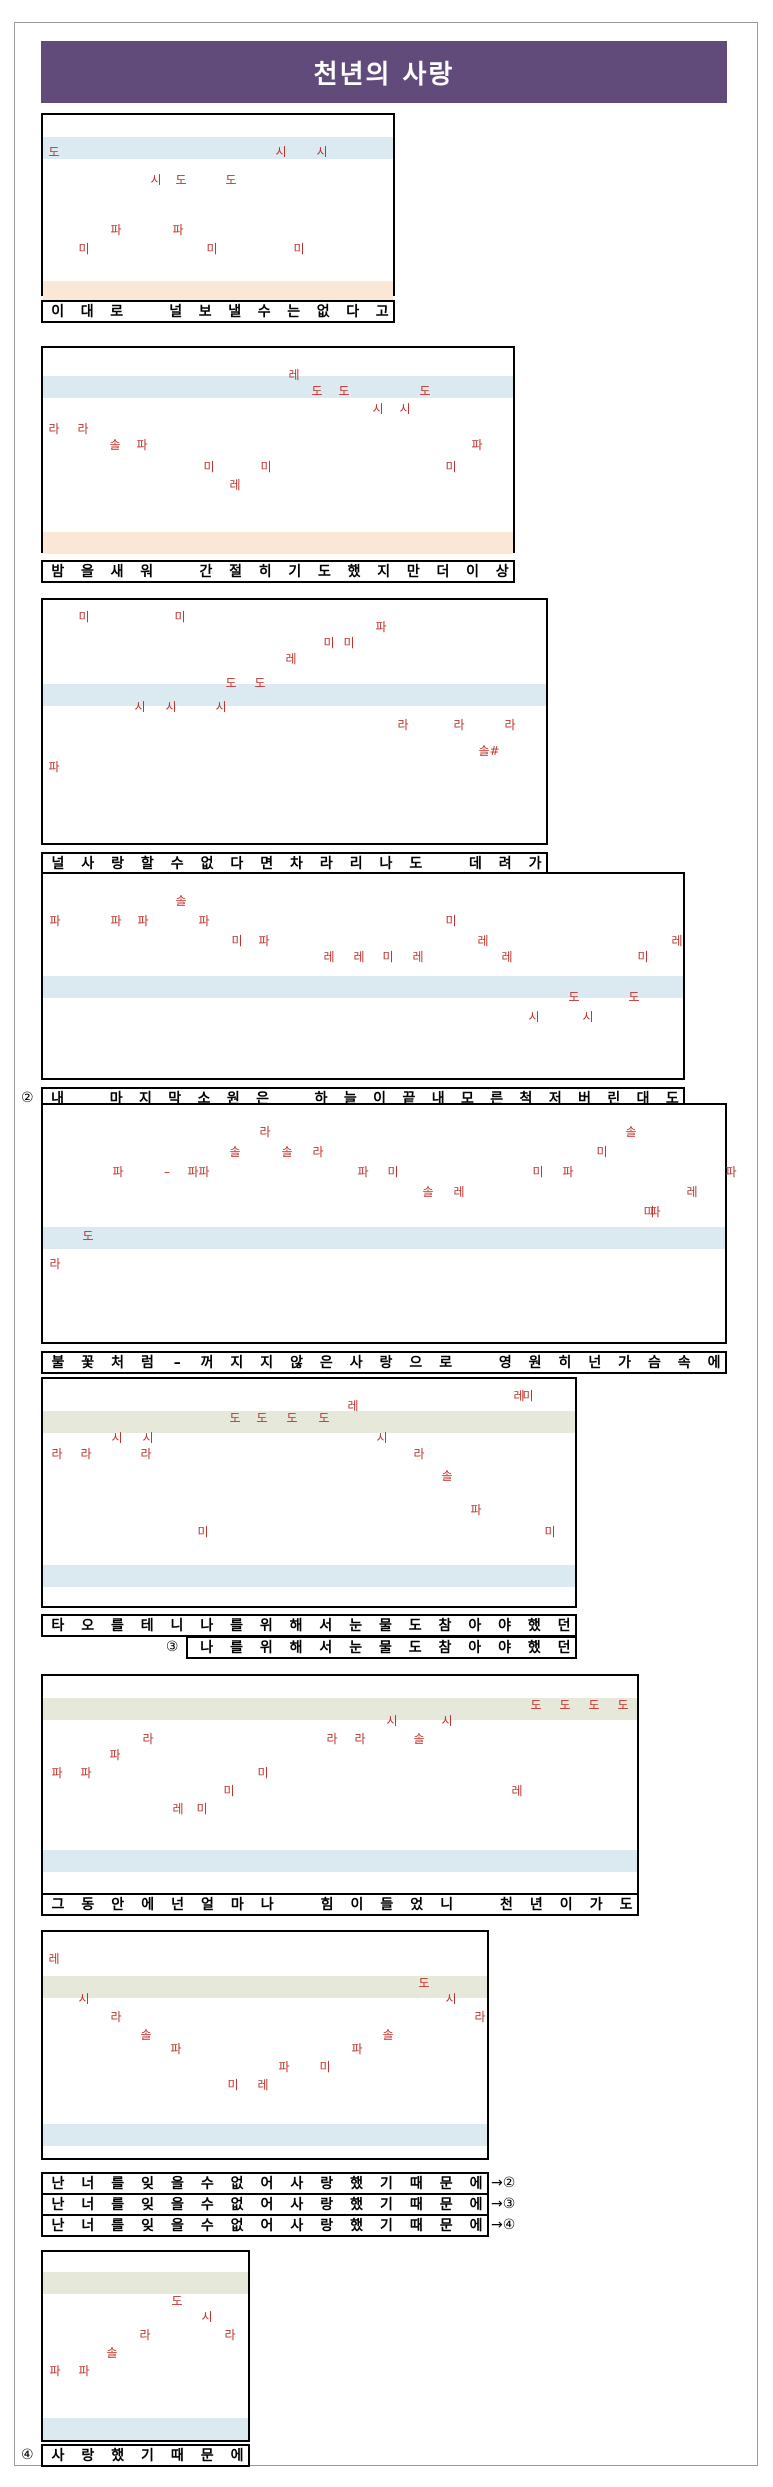 The image size is (773, 2487). What do you see at coordinates (382, 312) in the screenshot?
I see `lyric-syllable: 고` at bounding box center [382, 312].